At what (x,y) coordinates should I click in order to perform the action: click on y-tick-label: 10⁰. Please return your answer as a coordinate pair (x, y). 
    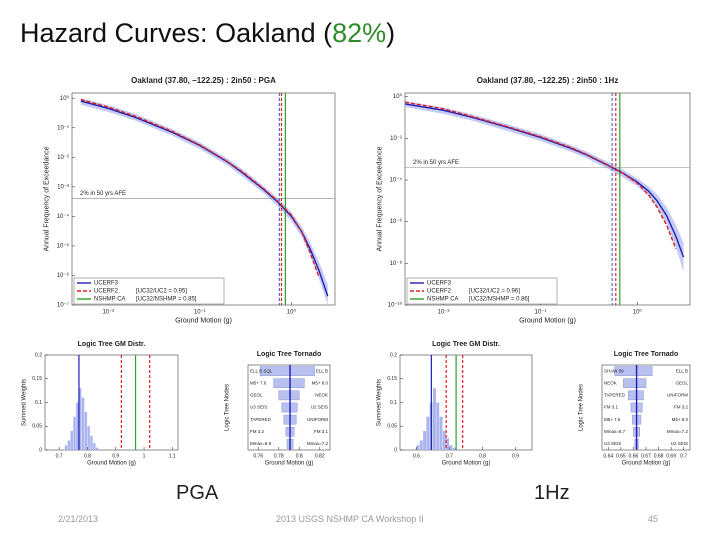
    Looking at the image, I should click on (65, 98).